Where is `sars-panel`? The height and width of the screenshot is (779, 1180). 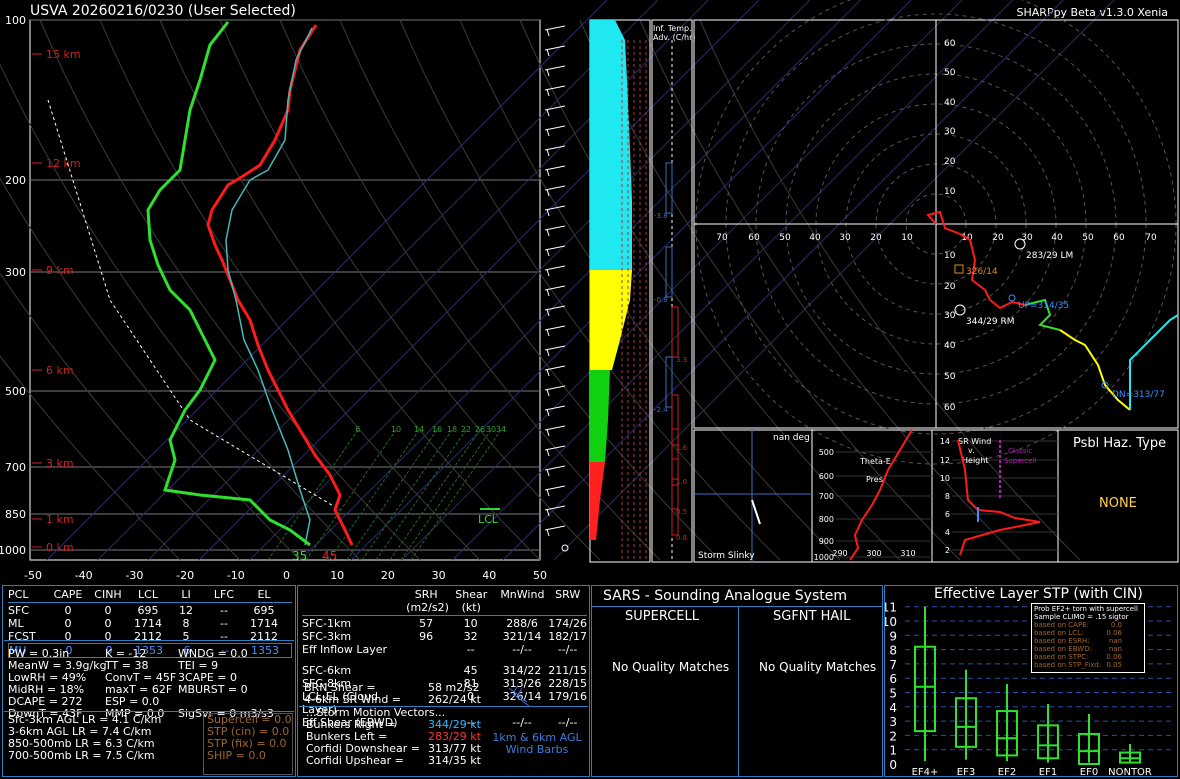
sars-panel is located at coordinates (737, 681).